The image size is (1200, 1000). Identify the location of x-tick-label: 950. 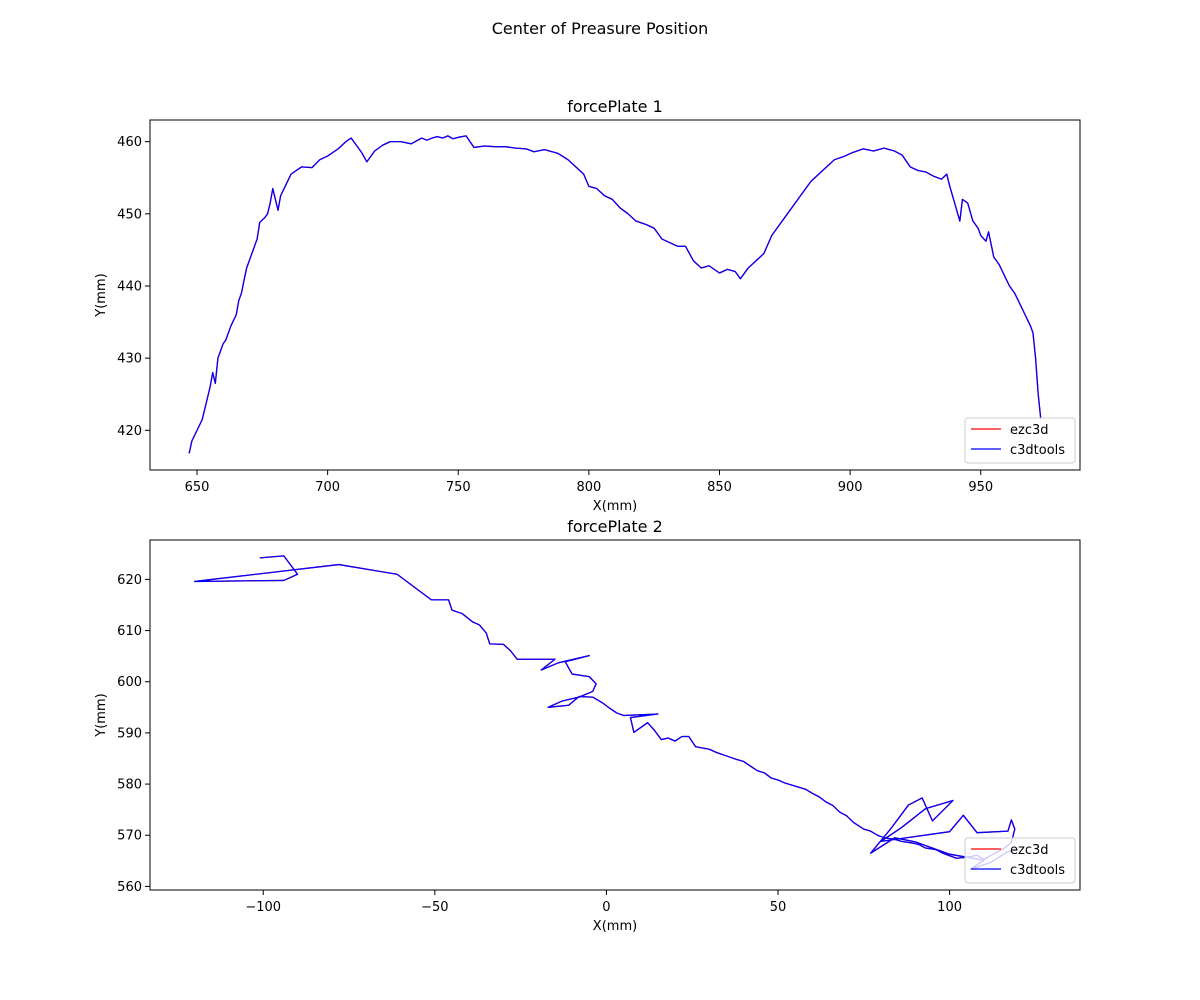
(980, 487).